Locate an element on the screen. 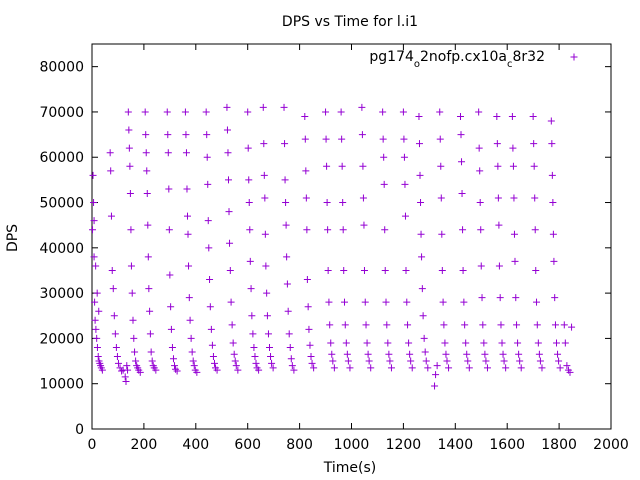  legend: pg174o2nofp.cx10ac8r32 is located at coordinates (473, 59).